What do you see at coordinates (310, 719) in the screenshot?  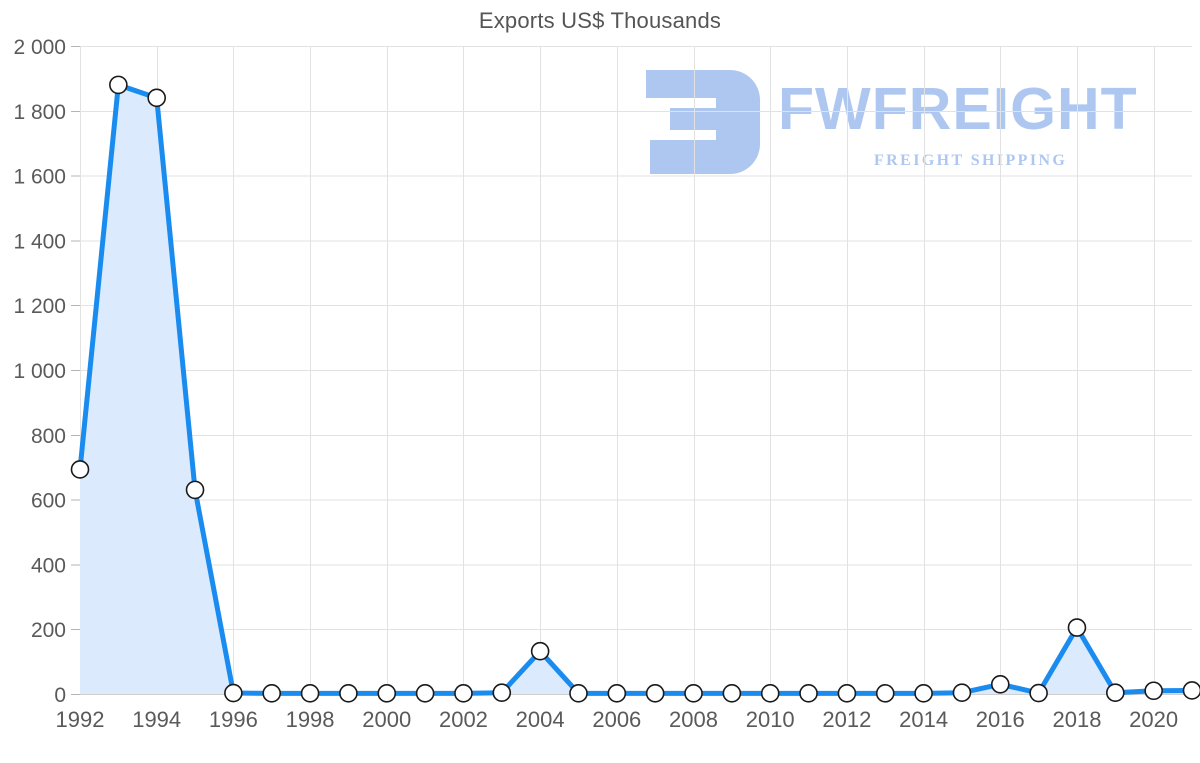 I see `x-tick-label: 1998` at bounding box center [310, 719].